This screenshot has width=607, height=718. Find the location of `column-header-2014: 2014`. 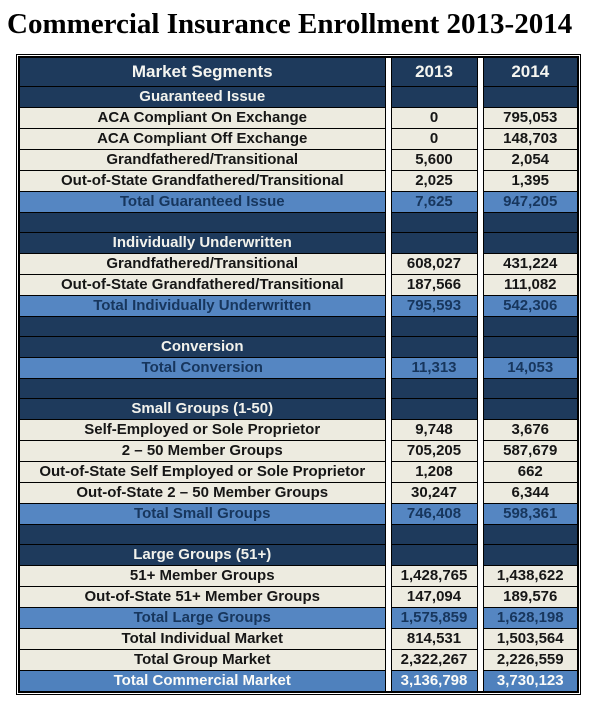

column-header-2014: 2014 is located at coordinates (530, 72).